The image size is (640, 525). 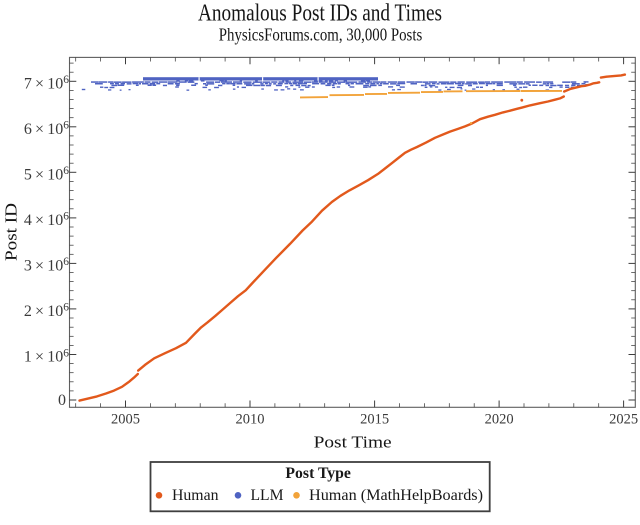 I want to click on svg-text: Post ID, so click(x=11, y=232).